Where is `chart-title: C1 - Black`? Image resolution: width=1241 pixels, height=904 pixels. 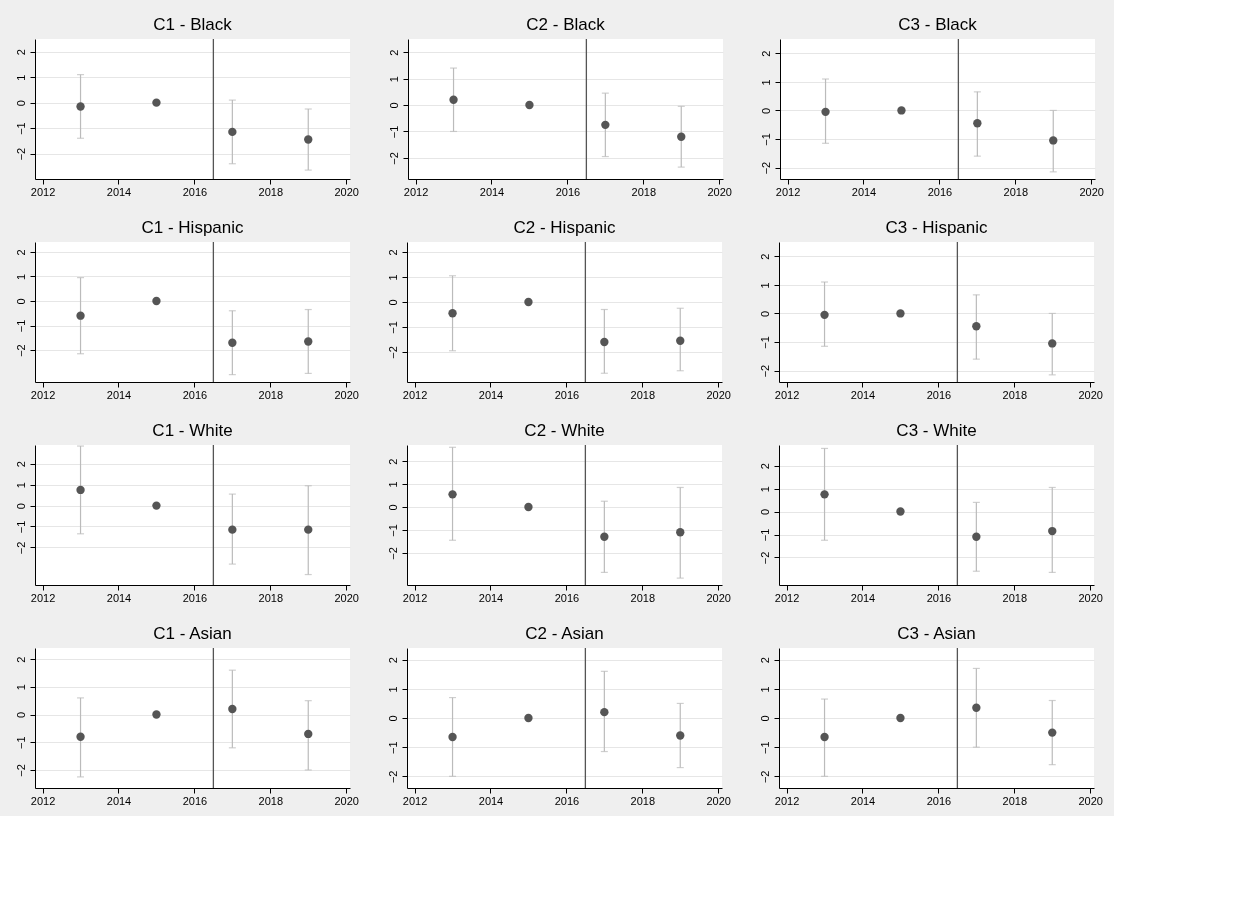
chart-title: C1 - Black is located at coordinates (193, 25).